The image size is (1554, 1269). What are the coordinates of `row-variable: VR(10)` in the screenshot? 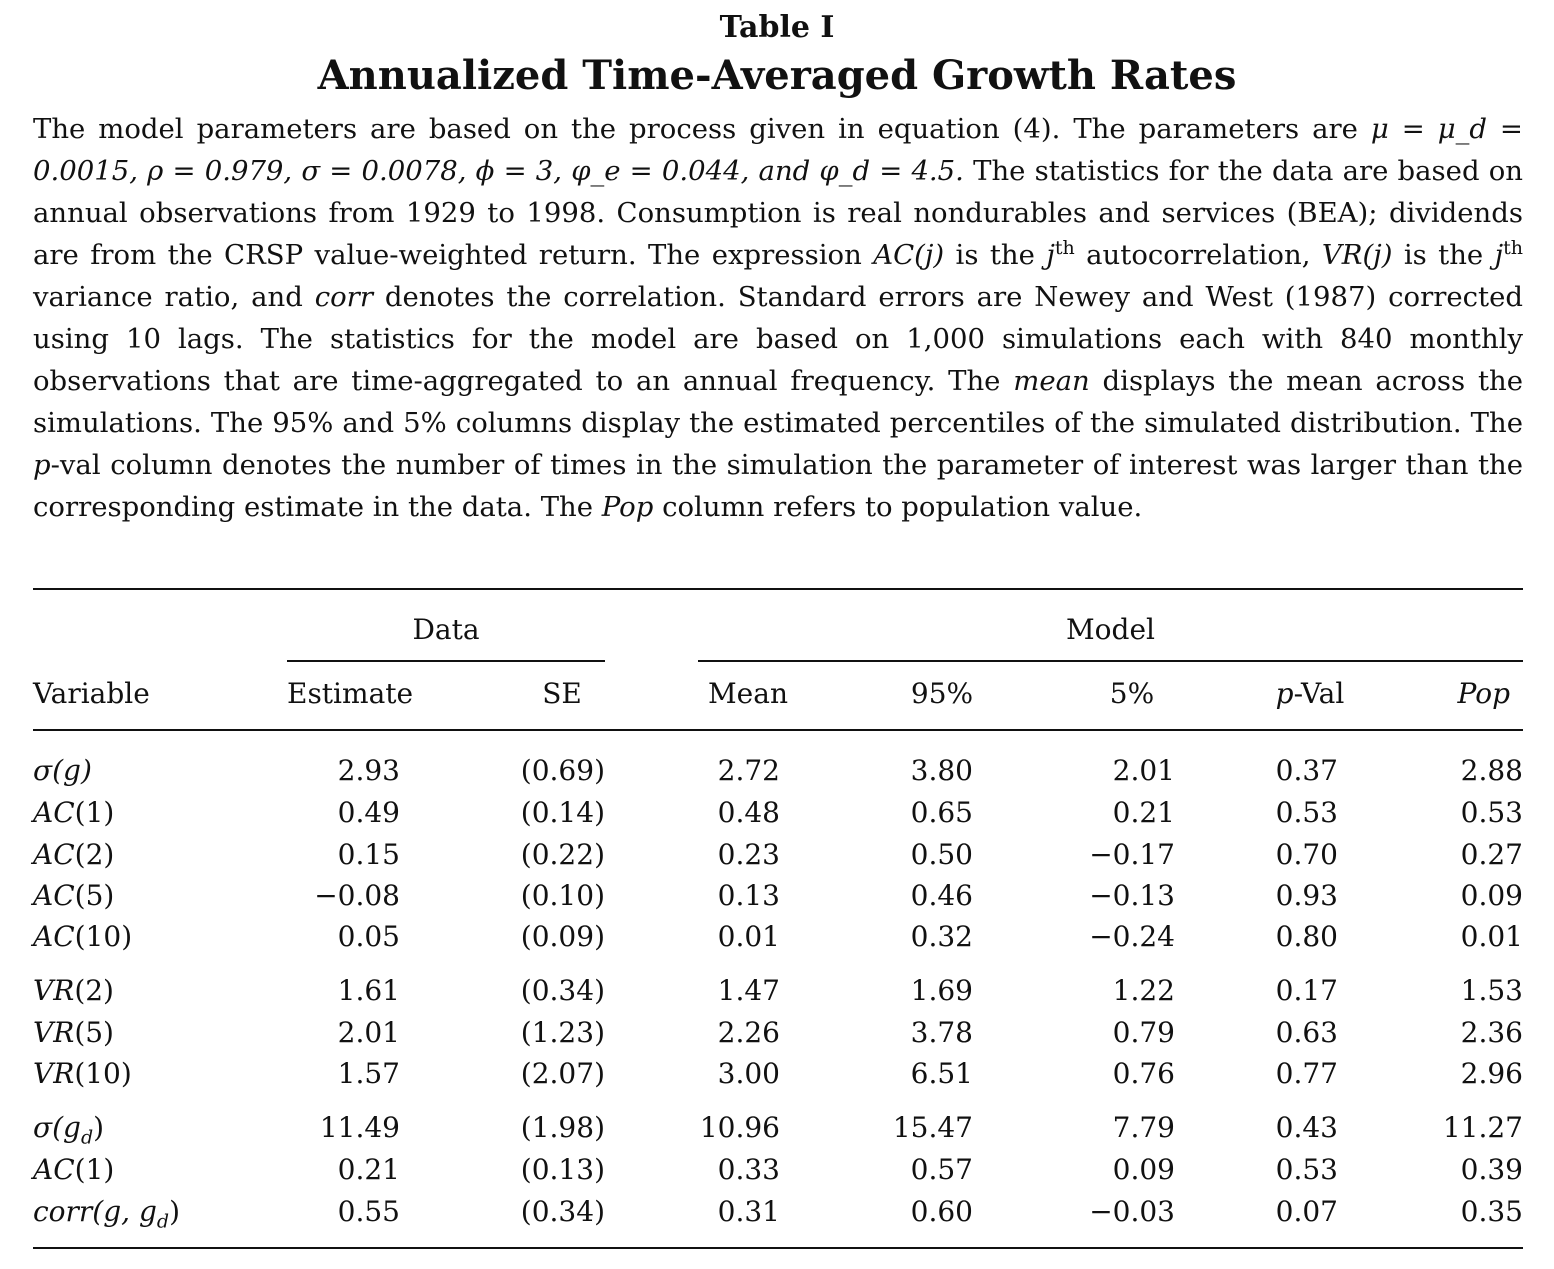 It's located at (82, 1074).